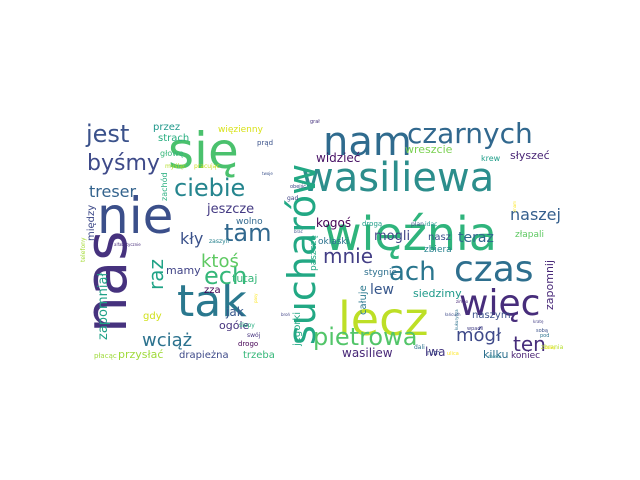 This screenshot has height=480, width=640. What do you see at coordinates (230, 209) in the screenshot?
I see `word-40: jeszcze` at bounding box center [230, 209].